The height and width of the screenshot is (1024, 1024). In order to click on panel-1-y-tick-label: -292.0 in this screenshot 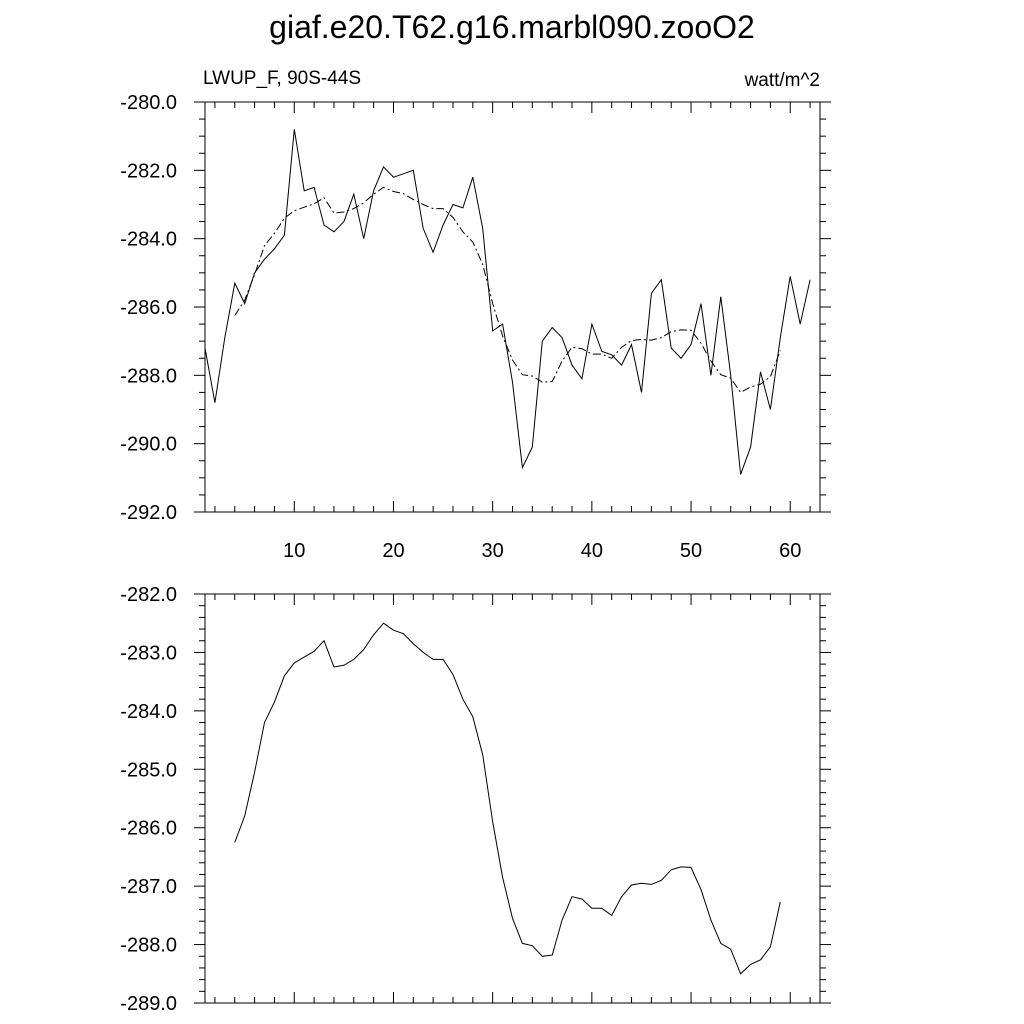, I will do `click(148, 513)`.